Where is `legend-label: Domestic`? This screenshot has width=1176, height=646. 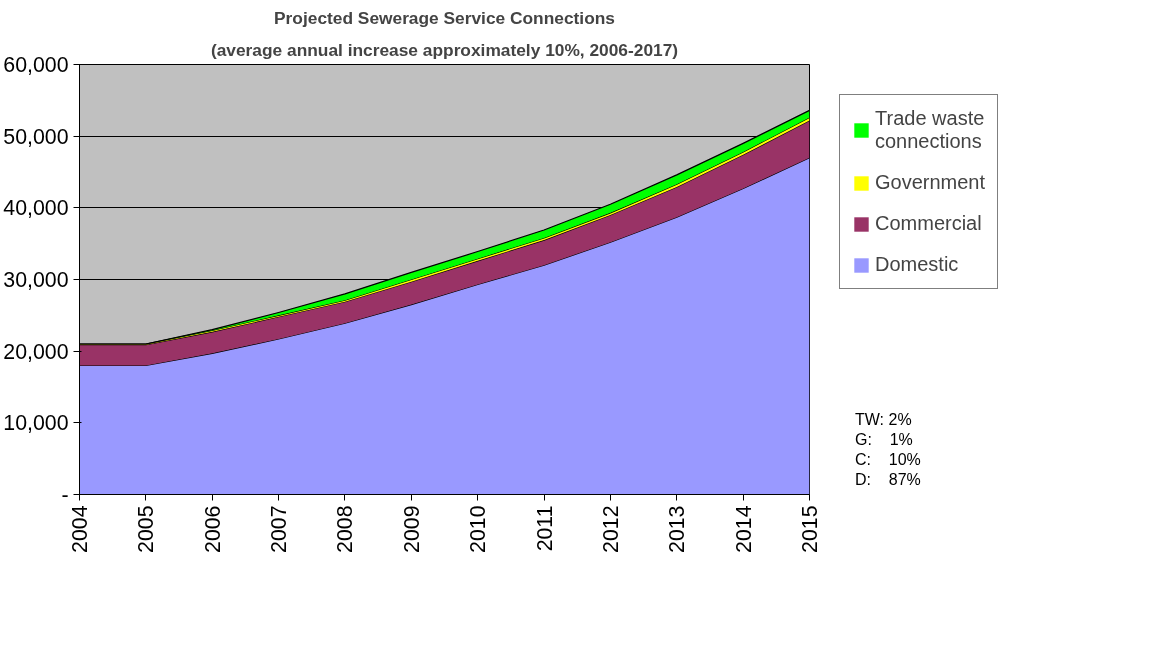 legend-label: Domestic is located at coordinates (917, 264).